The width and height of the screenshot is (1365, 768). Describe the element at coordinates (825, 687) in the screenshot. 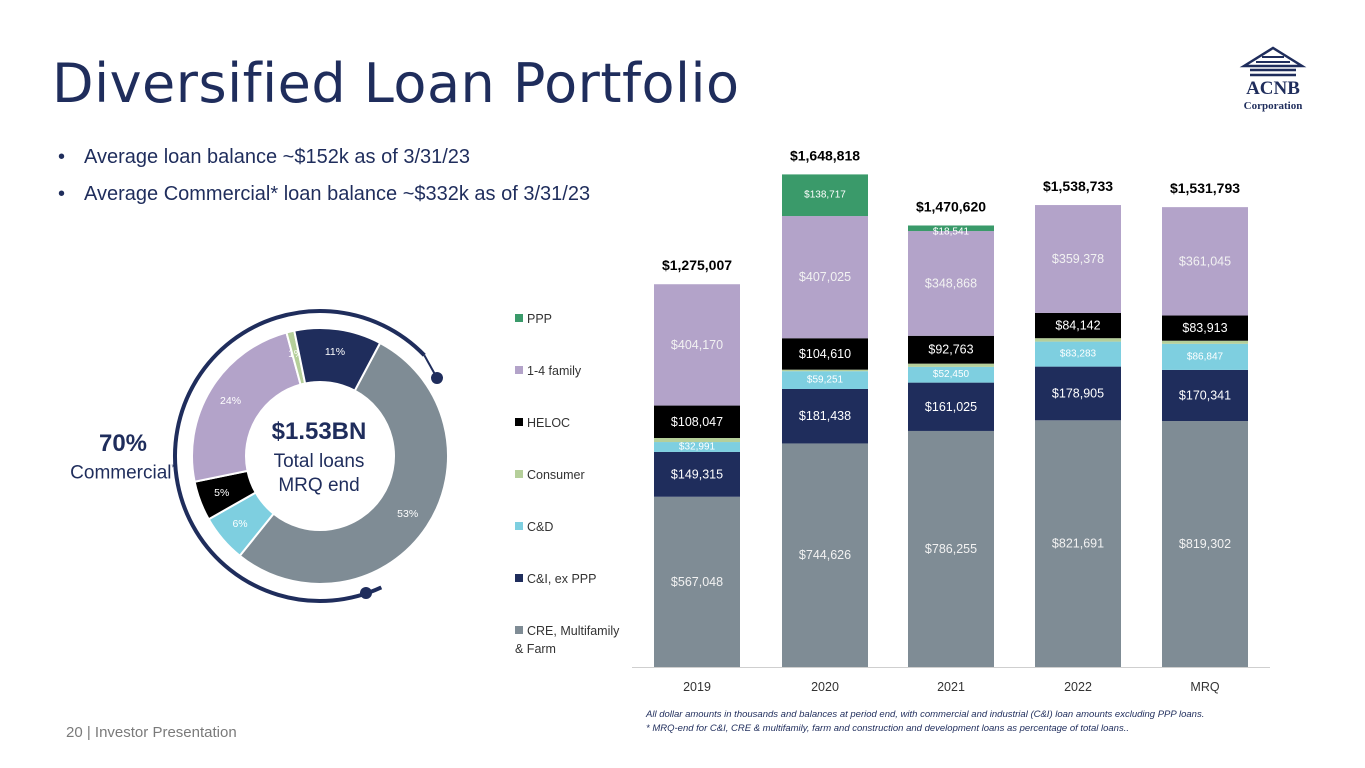

I see `x-tick-label: 2020` at that location.